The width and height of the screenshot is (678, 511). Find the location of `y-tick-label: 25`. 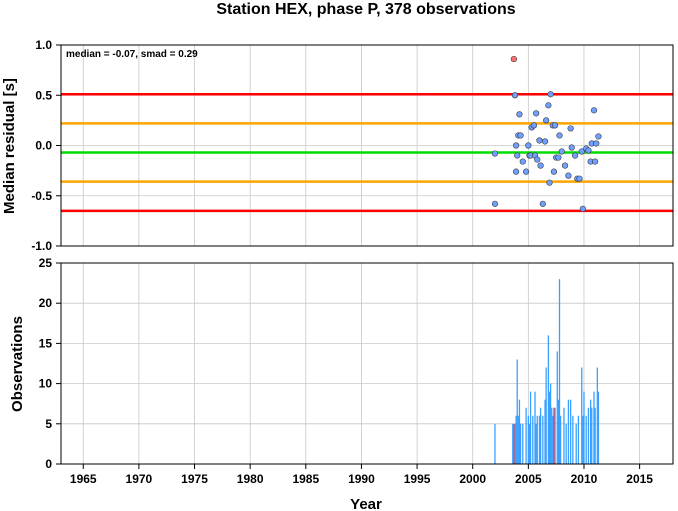

y-tick-label: 25 is located at coordinates (46, 263).